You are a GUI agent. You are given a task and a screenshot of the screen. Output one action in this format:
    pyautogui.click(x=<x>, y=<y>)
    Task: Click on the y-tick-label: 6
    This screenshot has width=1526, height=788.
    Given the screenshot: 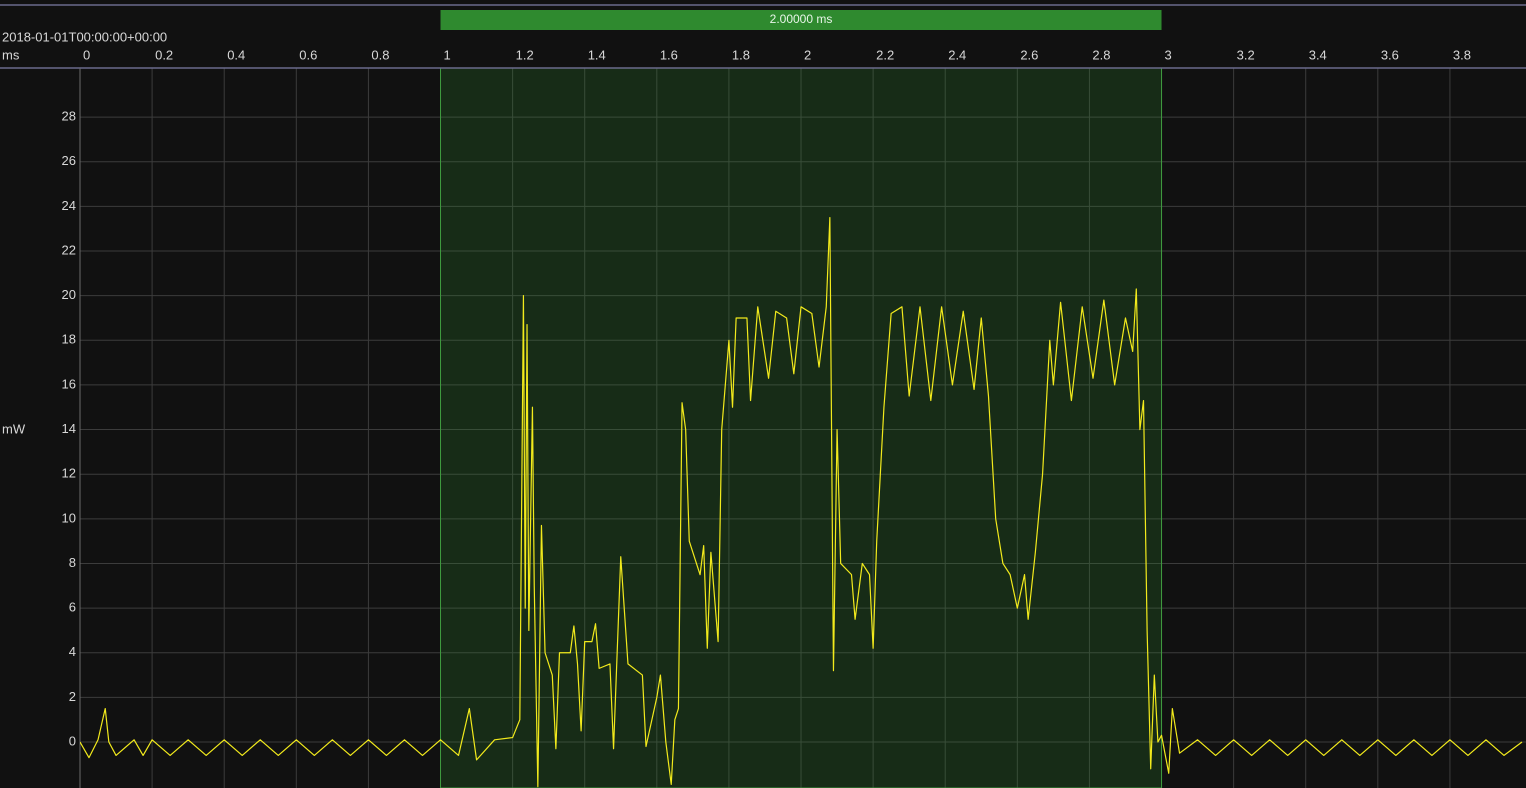 What is the action you would take?
    pyautogui.click(x=72, y=607)
    